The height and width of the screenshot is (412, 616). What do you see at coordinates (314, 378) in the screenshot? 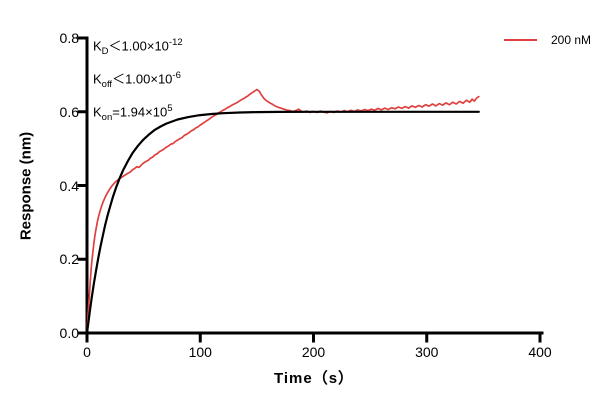
I see `x-axis-title: Time（s）` at bounding box center [314, 378].